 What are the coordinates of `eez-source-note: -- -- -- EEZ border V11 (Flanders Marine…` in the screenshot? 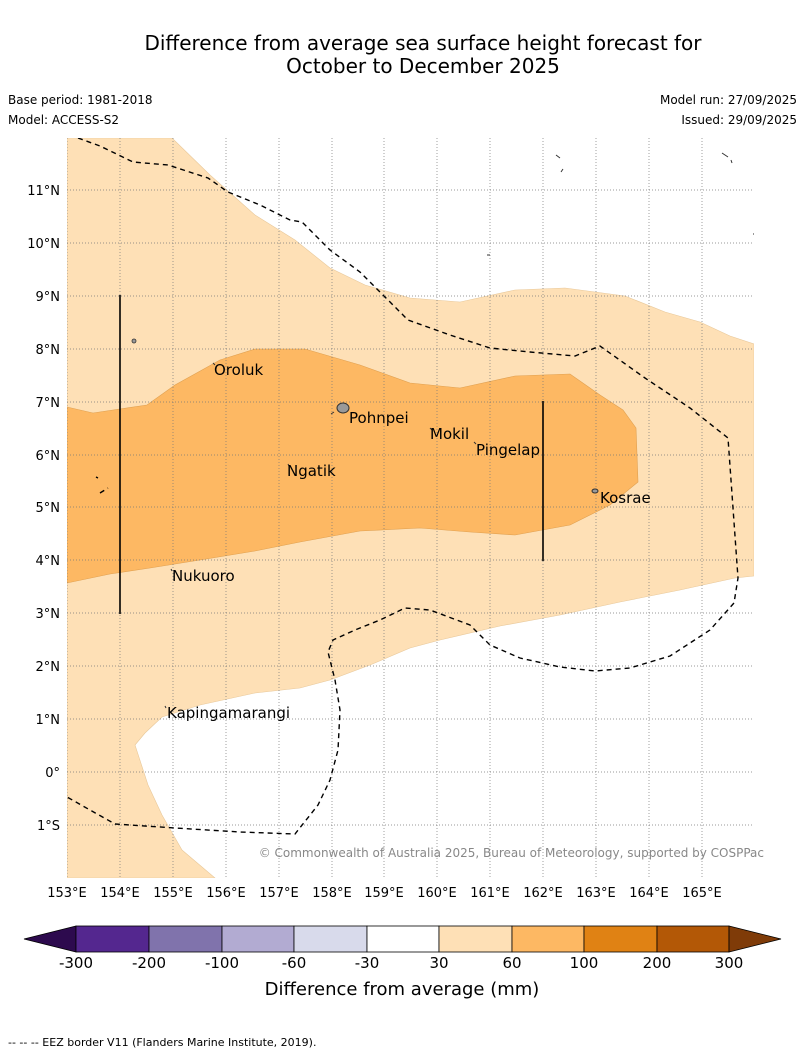 It's located at (162, 1042).